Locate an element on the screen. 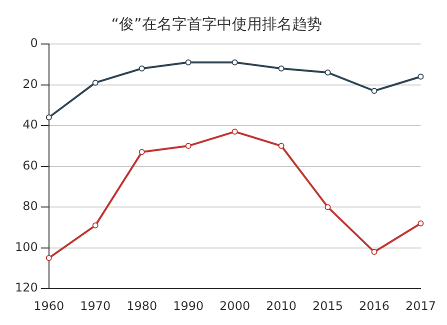 Image resolution: width=447 pixels, height=325 pixels. chart-title: “俊”在名字首字中使用排名趋势 is located at coordinates (216, 23).